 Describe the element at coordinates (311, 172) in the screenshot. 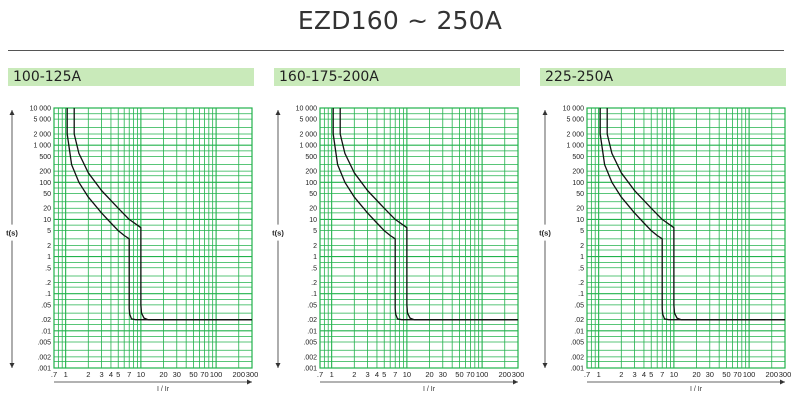

I see `y-tick-label: 200` at that location.